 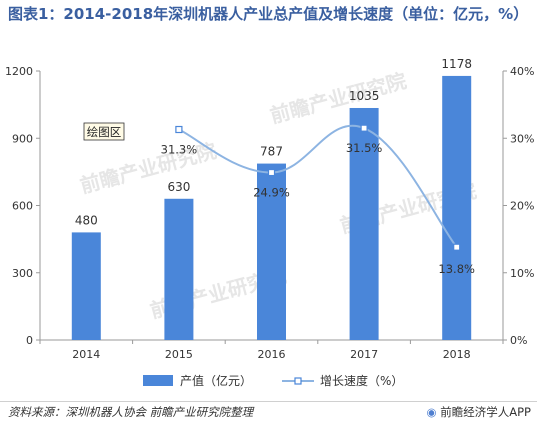 I want to click on plot-area-label: 绘图区, so click(x=104, y=131).